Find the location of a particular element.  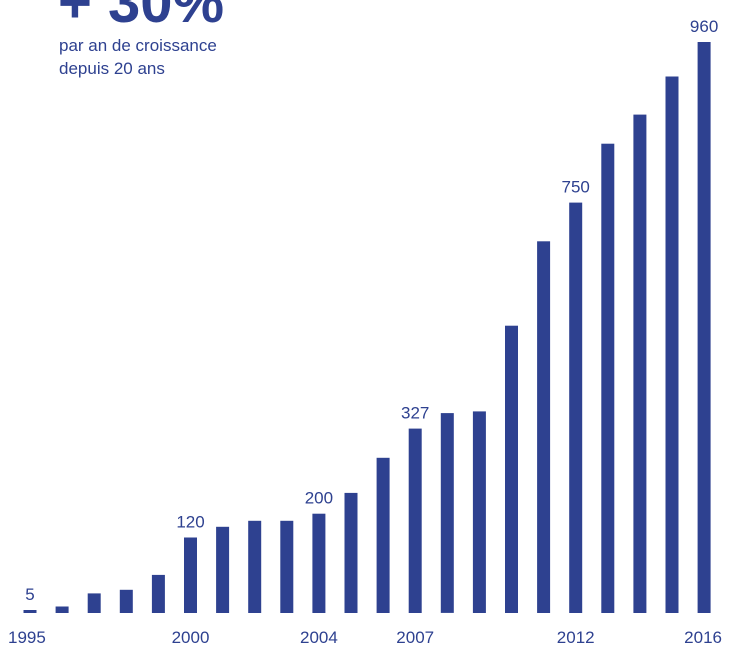

value-label-2000: 120 is located at coordinates (190, 522).